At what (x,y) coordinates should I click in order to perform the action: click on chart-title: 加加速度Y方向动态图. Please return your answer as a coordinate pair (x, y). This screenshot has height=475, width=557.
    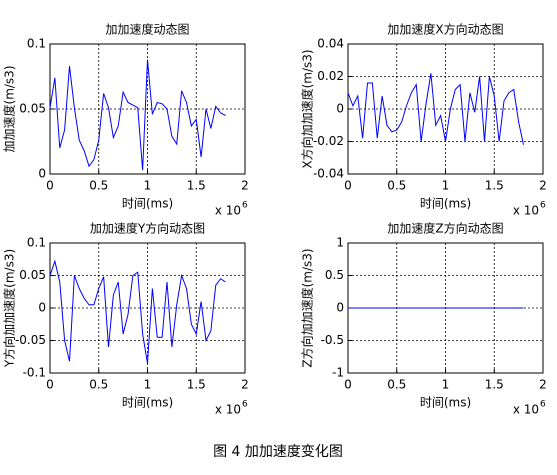
    Looking at the image, I should click on (147, 228).